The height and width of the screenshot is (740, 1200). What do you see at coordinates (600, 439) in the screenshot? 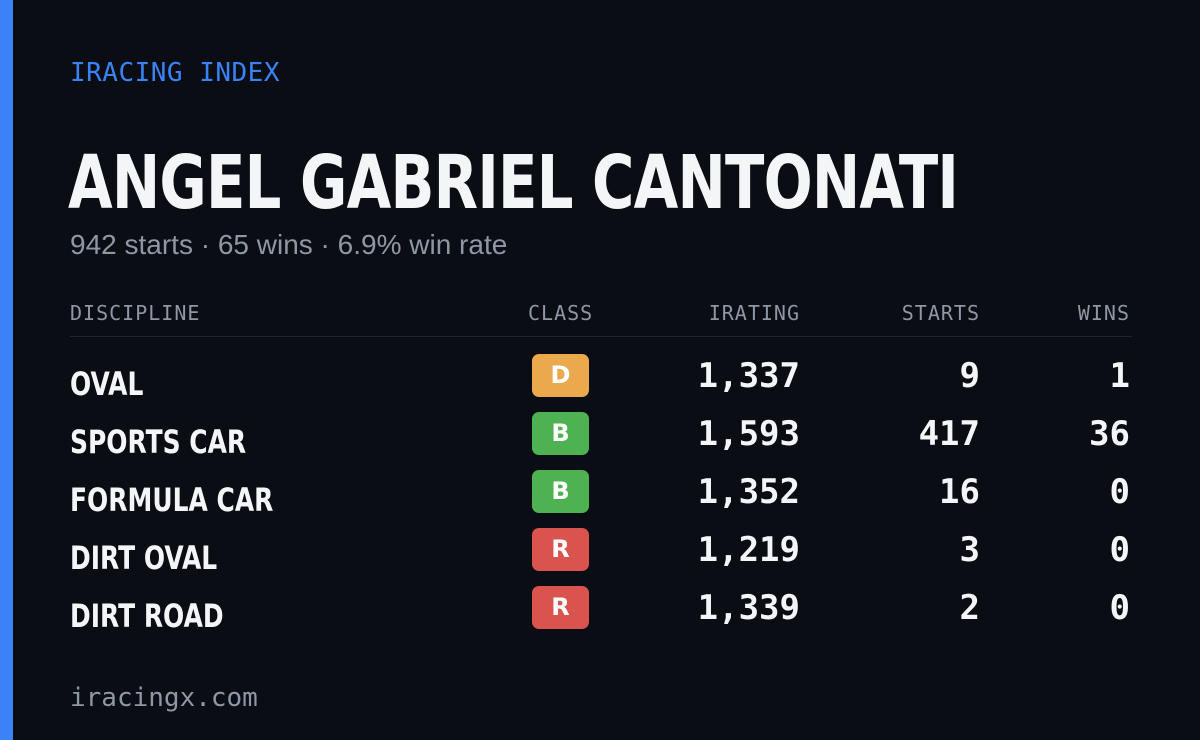
I see `table-row: SPORTS CAR B 1,593 417 36` at bounding box center [600, 439].